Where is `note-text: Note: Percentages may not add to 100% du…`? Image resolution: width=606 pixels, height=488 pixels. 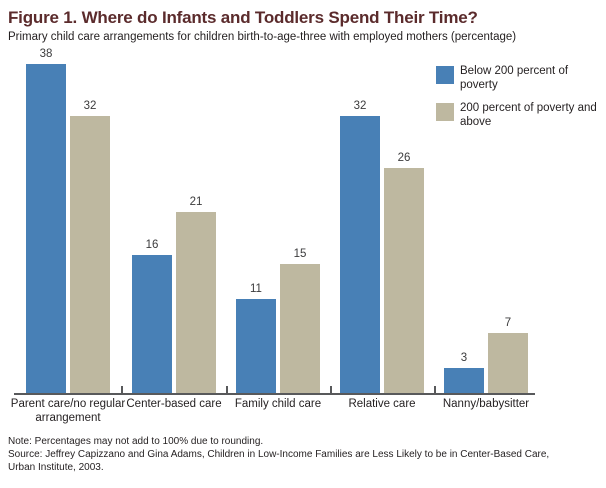 note-text: Note: Percentages may not add to 100% du… is located at coordinates (136, 441).